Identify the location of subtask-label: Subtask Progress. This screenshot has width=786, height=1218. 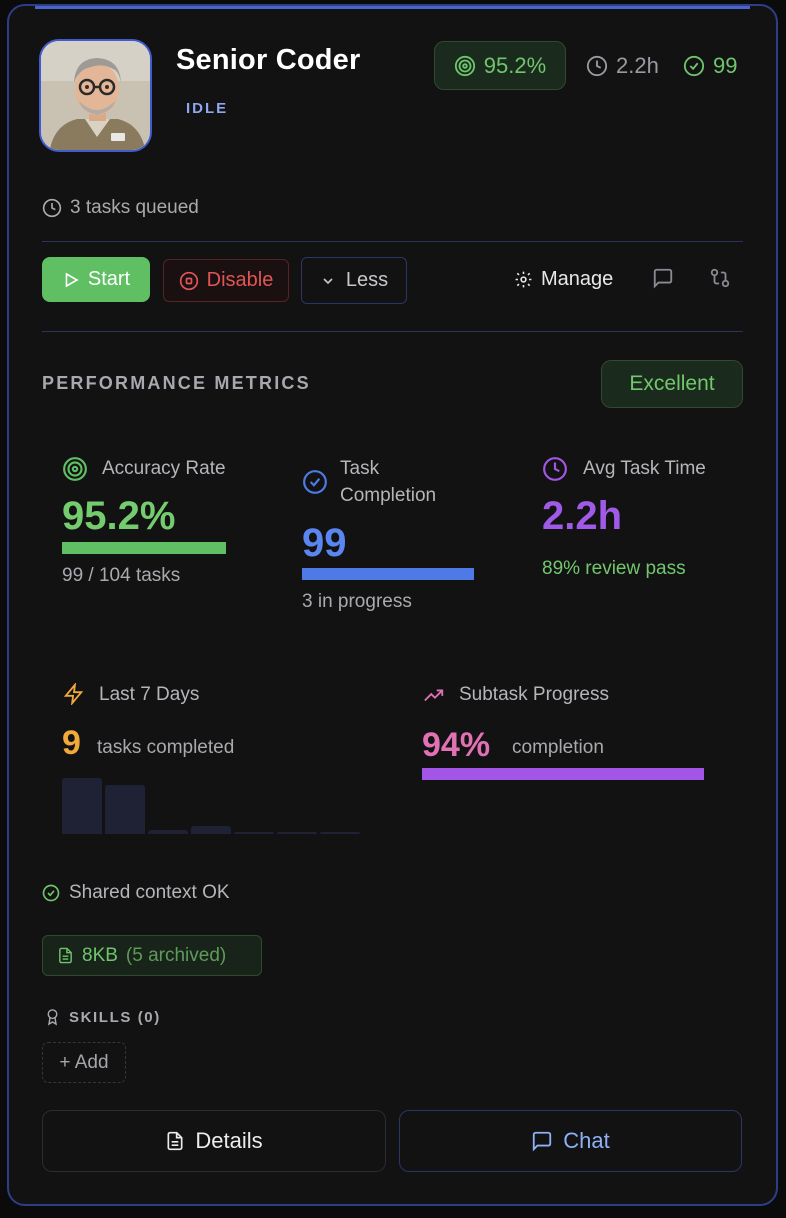
(534, 694).